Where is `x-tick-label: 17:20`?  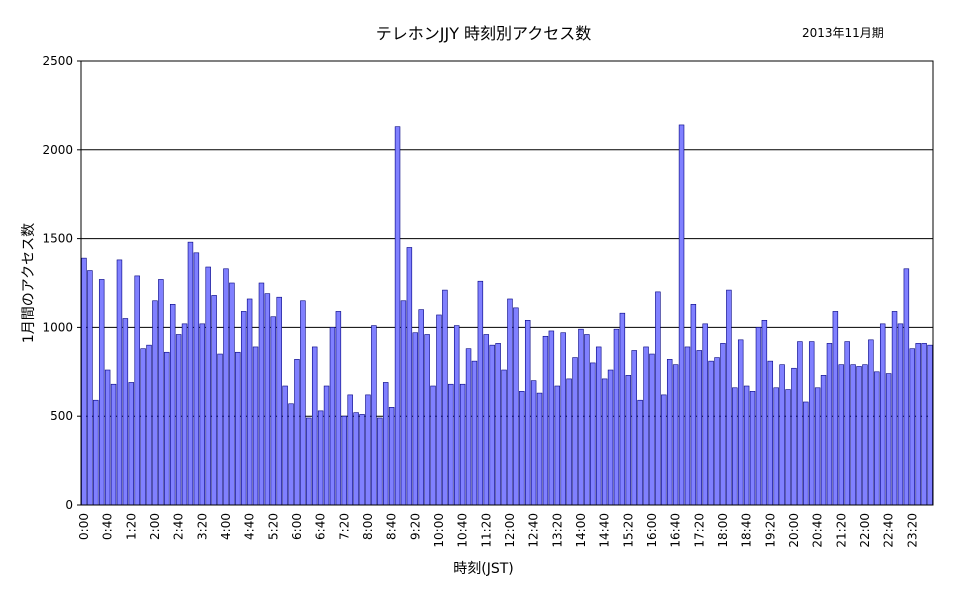
x-tick-label: 17:20 is located at coordinates (699, 530).